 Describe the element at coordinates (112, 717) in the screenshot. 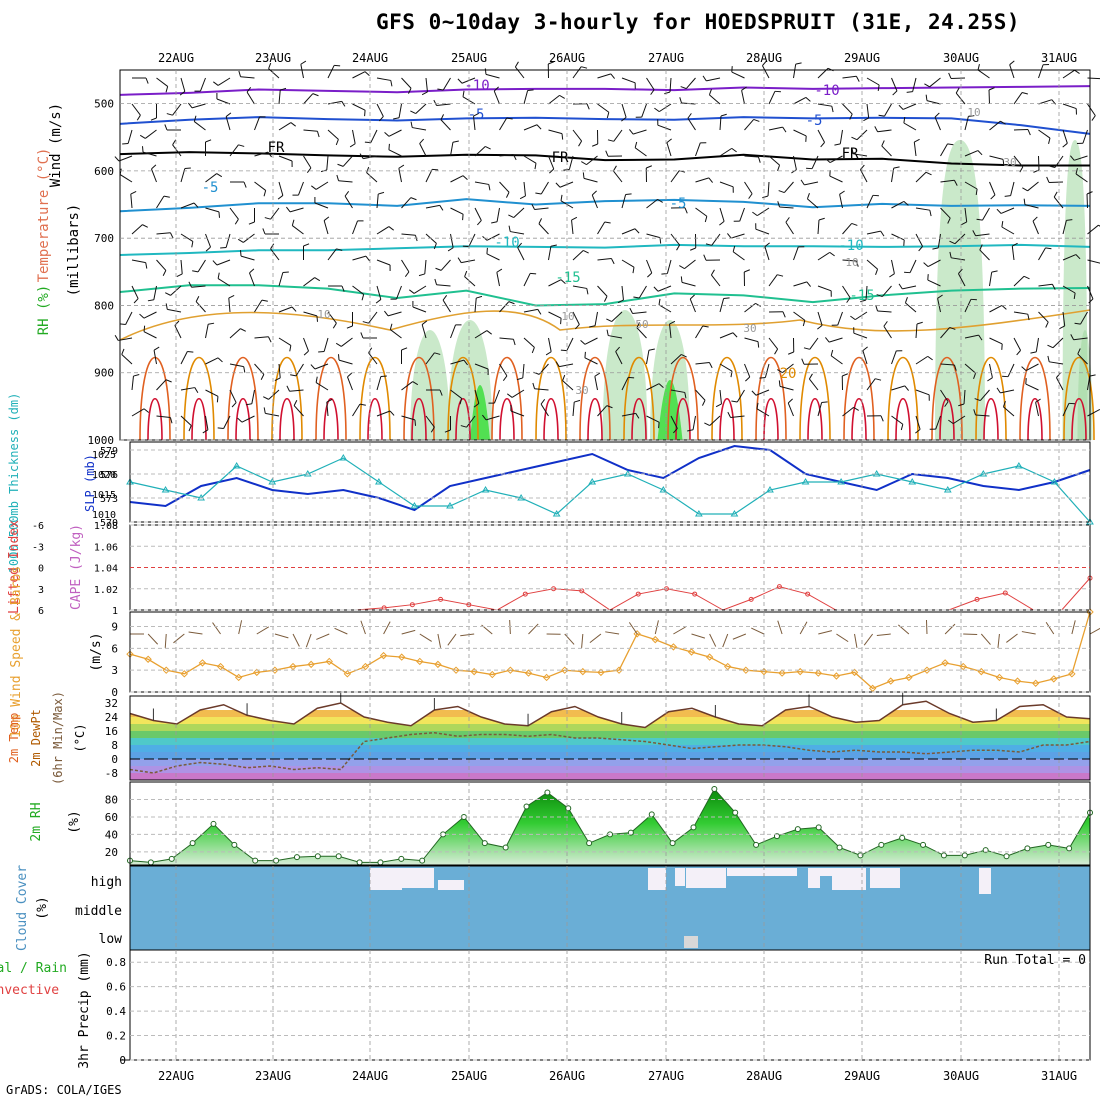

I see `temp-tick: 24` at that location.